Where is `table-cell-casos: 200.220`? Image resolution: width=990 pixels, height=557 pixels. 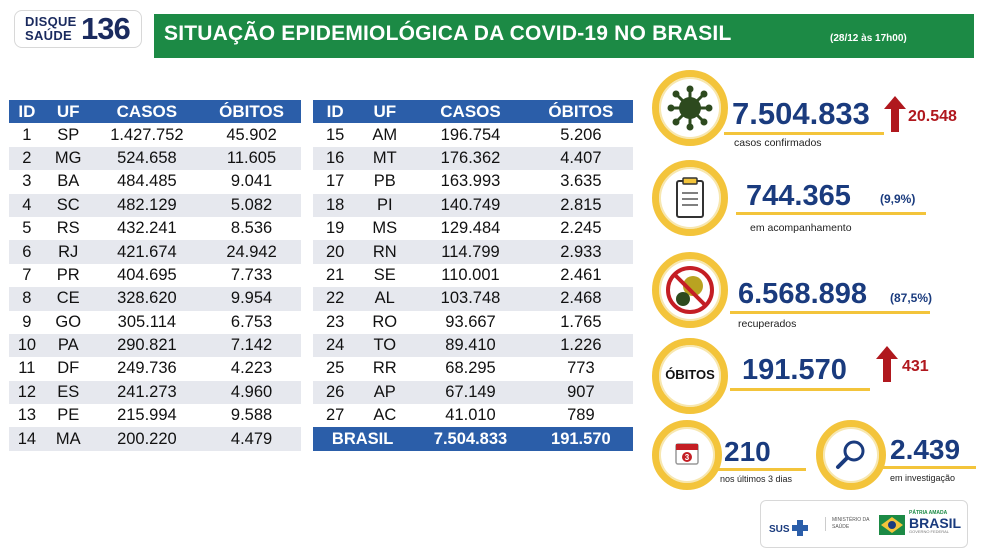
table-cell-casos: 200.220 is located at coordinates (147, 439).